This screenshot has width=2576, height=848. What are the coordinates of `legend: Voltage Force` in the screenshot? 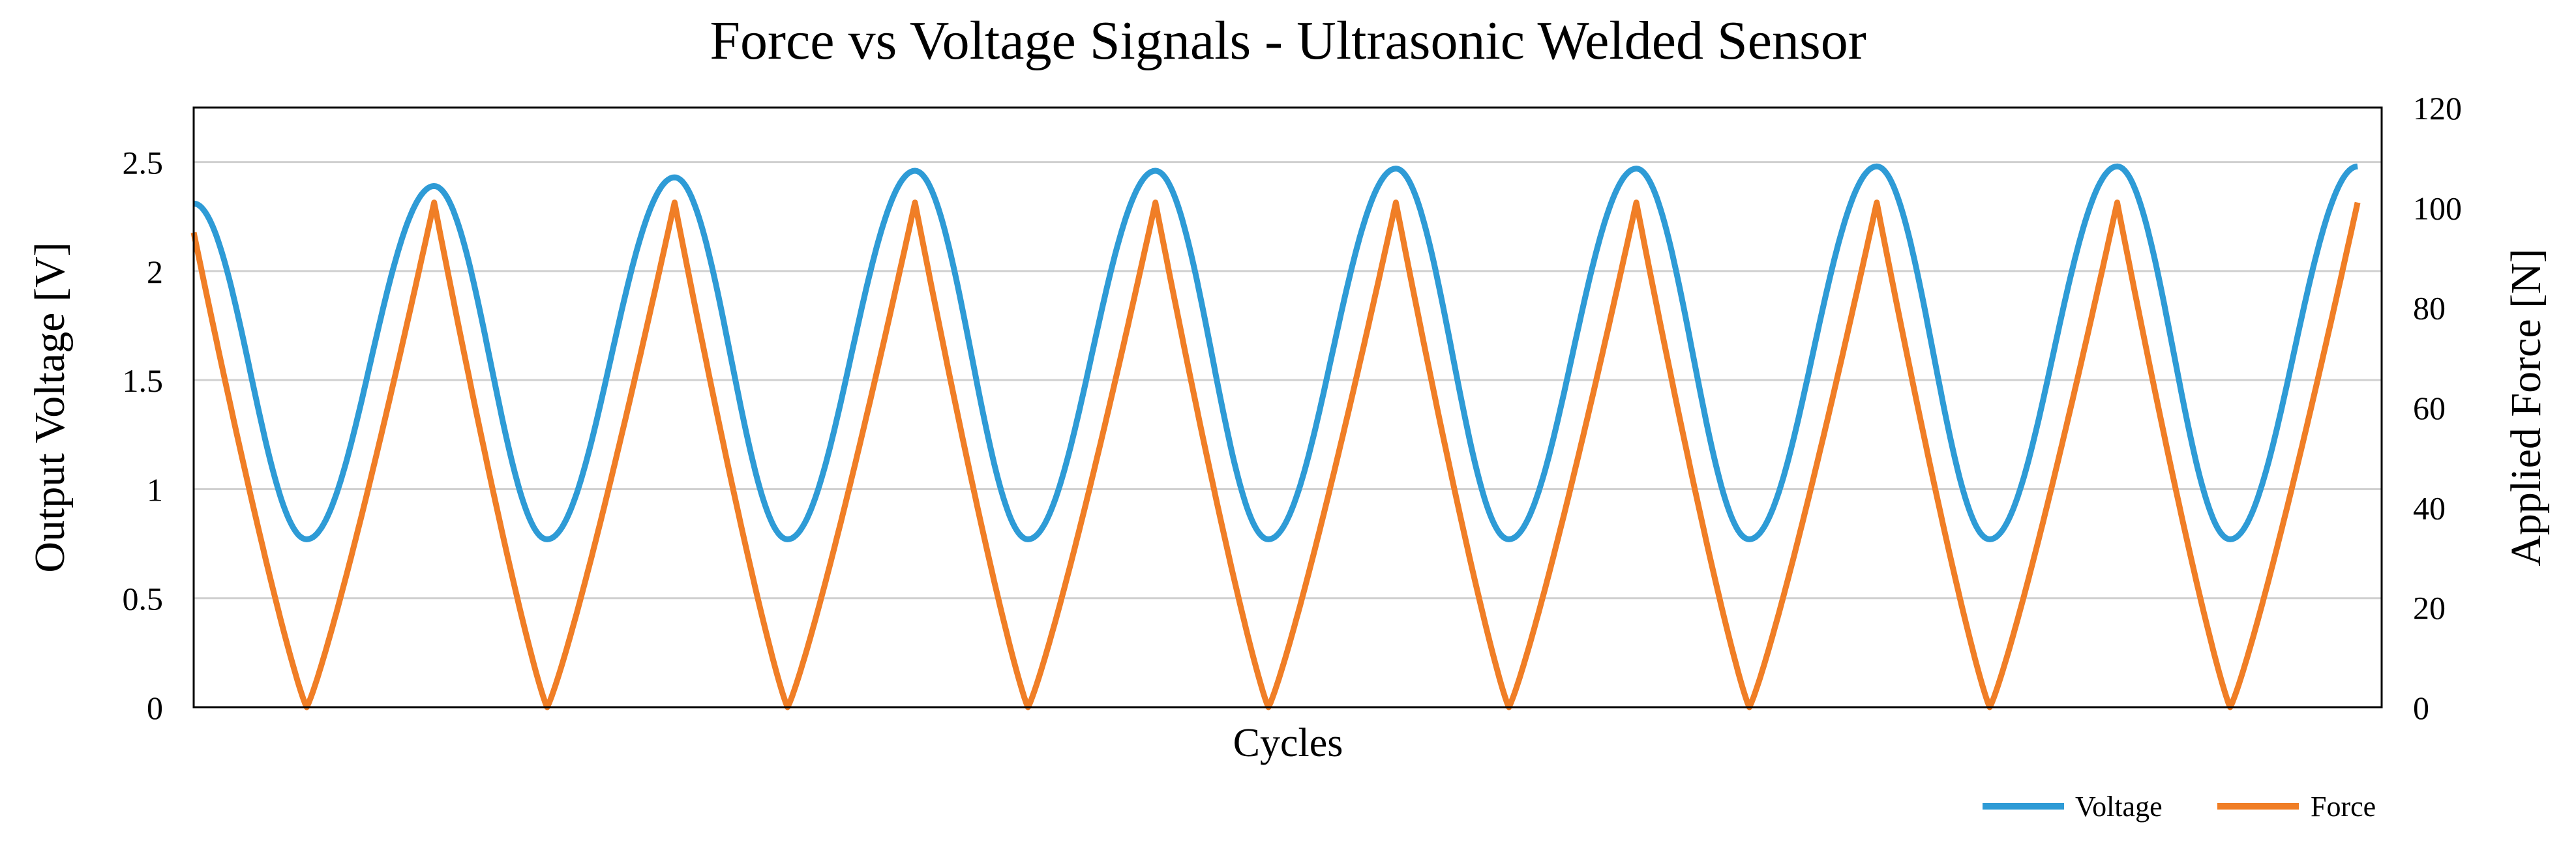 It's located at (2179, 807).